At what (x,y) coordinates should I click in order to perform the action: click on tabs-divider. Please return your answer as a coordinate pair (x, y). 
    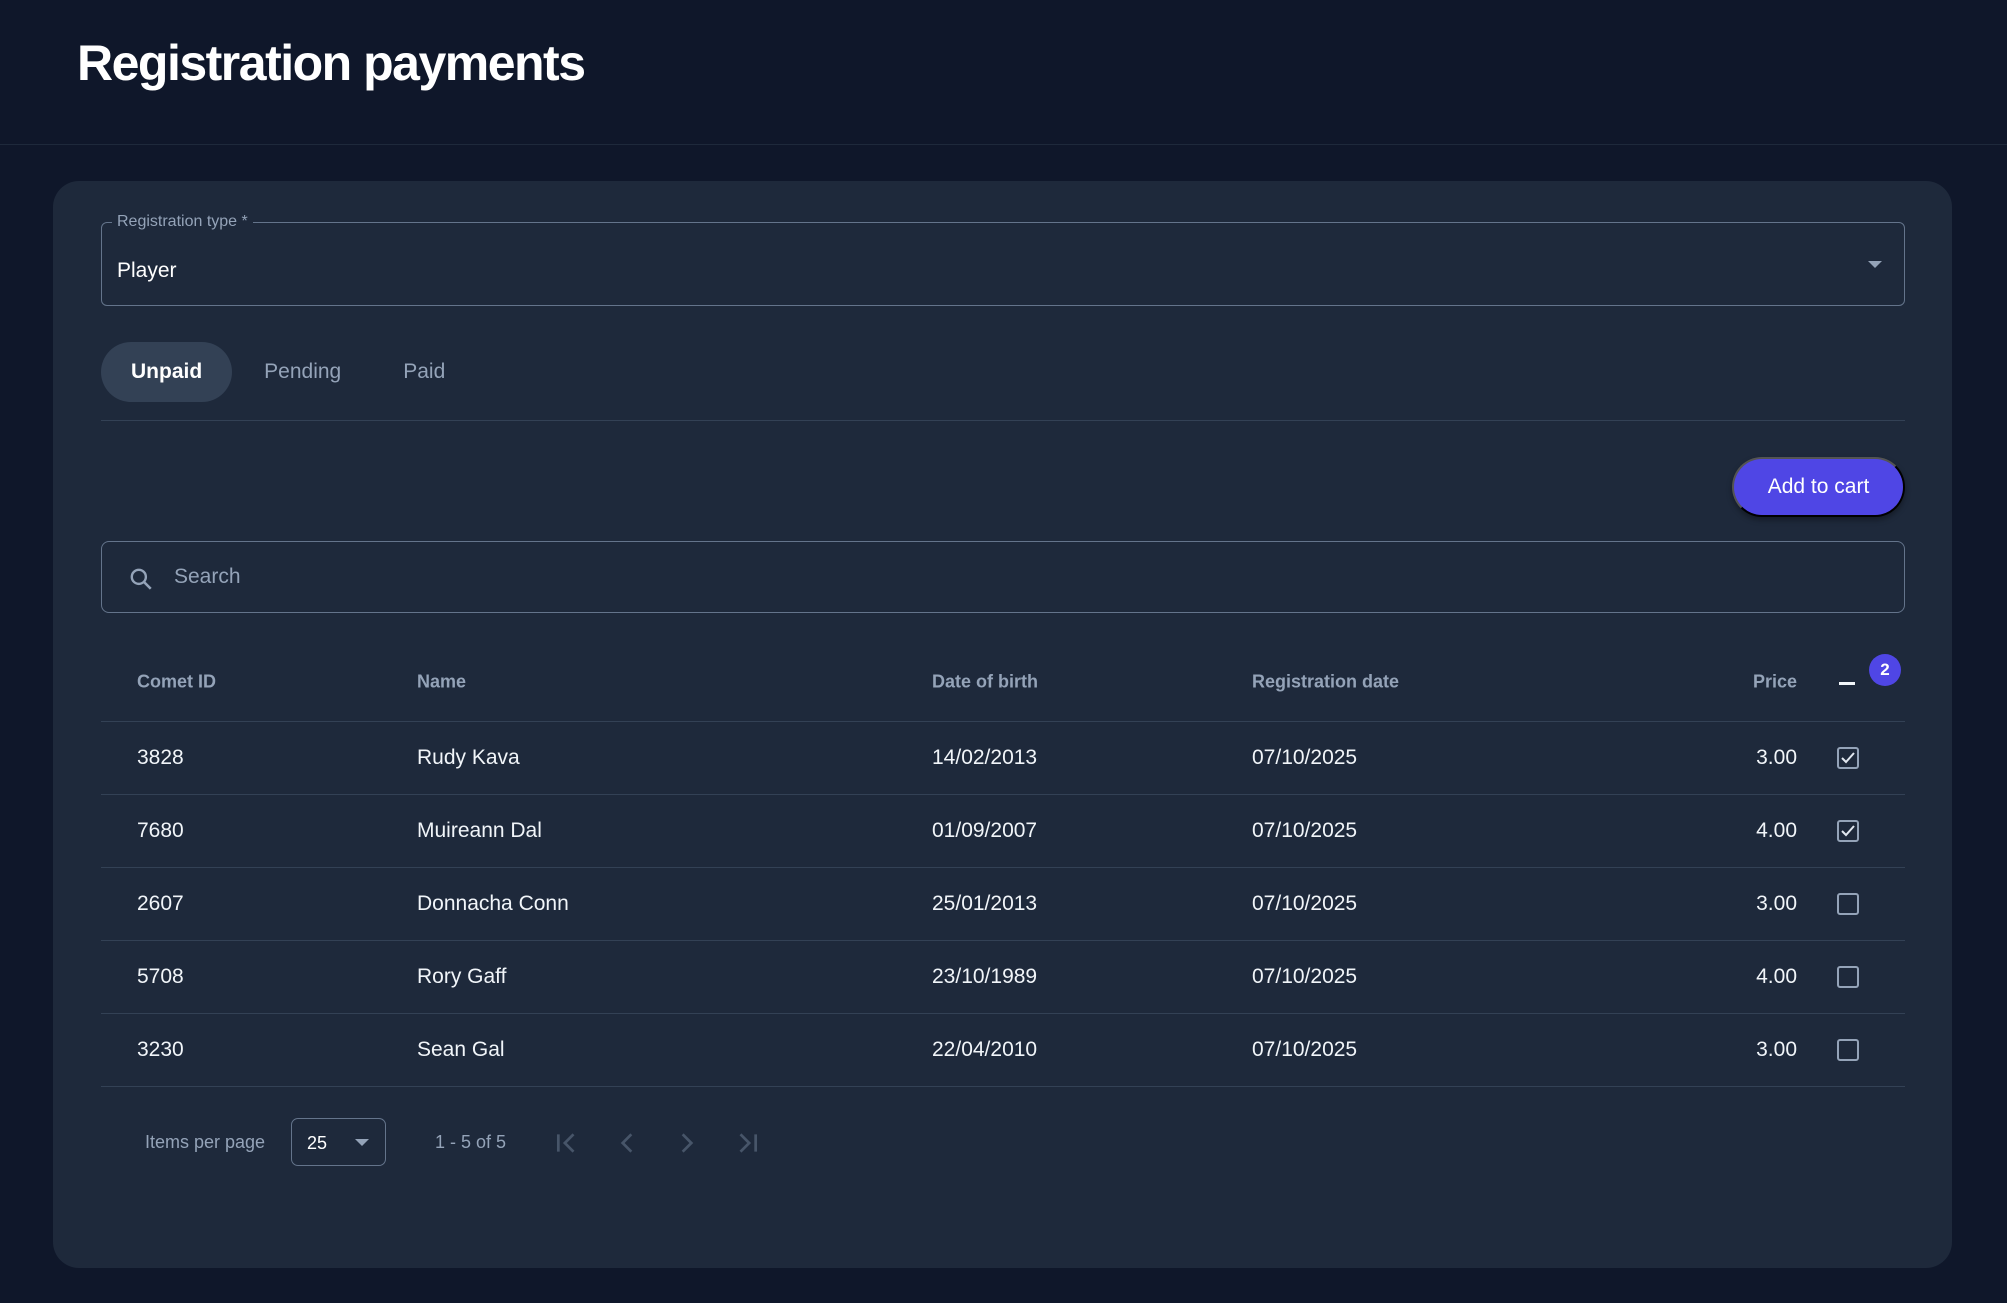
    Looking at the image, I should click on (1003, 420).